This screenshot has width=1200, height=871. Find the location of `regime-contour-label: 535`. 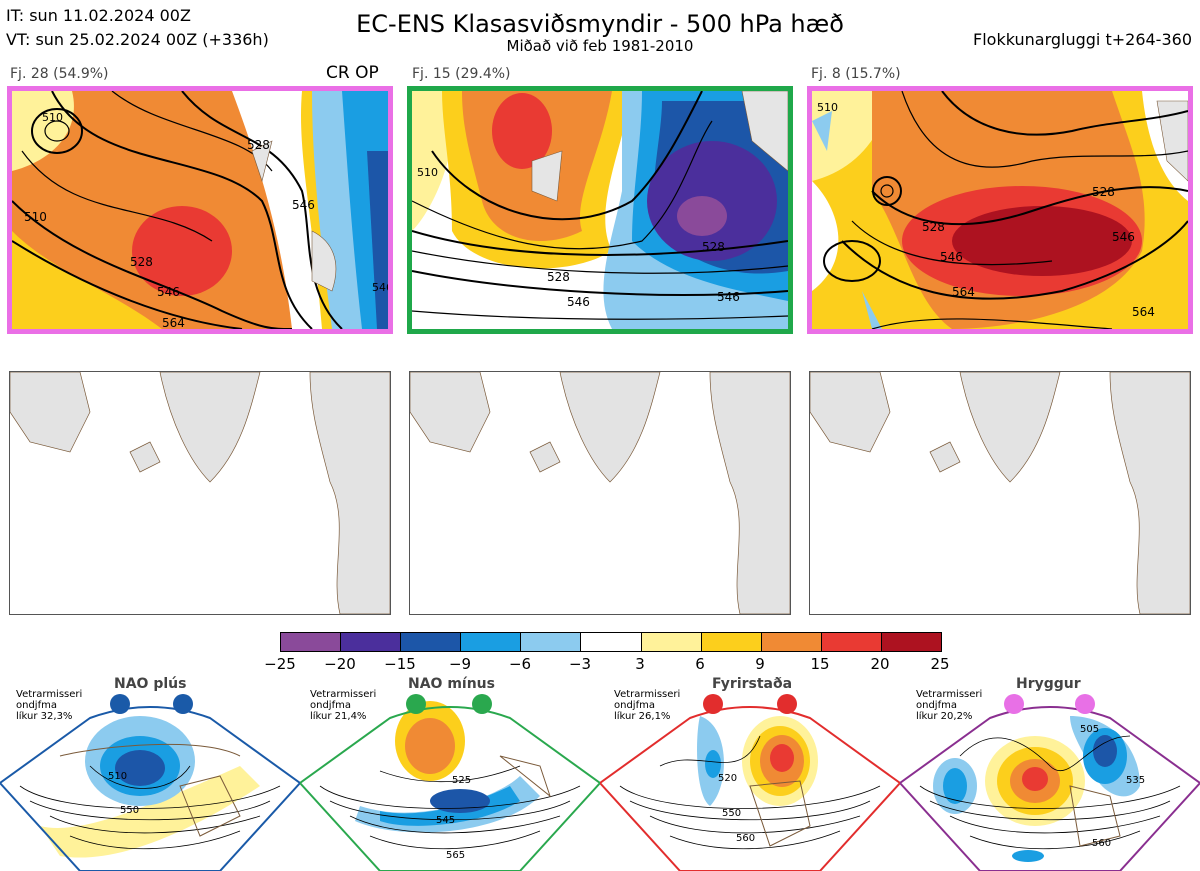

regime-contour-label: 535 is located at coordinates (1135, 780).